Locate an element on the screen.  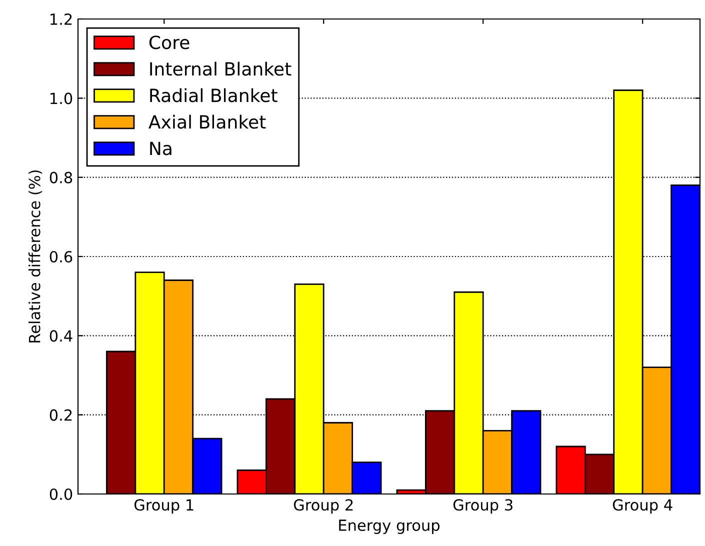
x-axis-title: Energy group is located at coordinates (389, 527).